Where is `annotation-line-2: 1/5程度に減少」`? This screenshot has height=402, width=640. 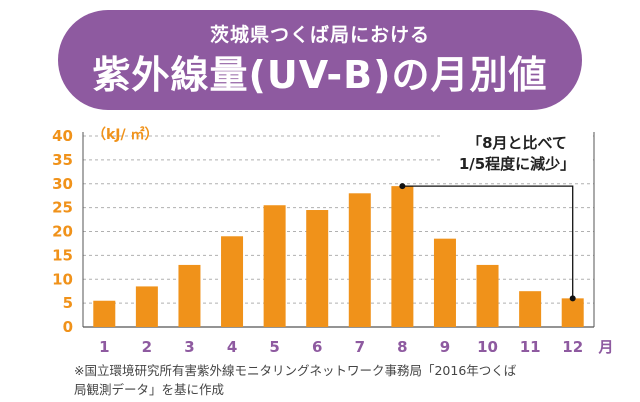 annotation-line-2: 1/5程度に減少」 is located at coordinates (517, 164).